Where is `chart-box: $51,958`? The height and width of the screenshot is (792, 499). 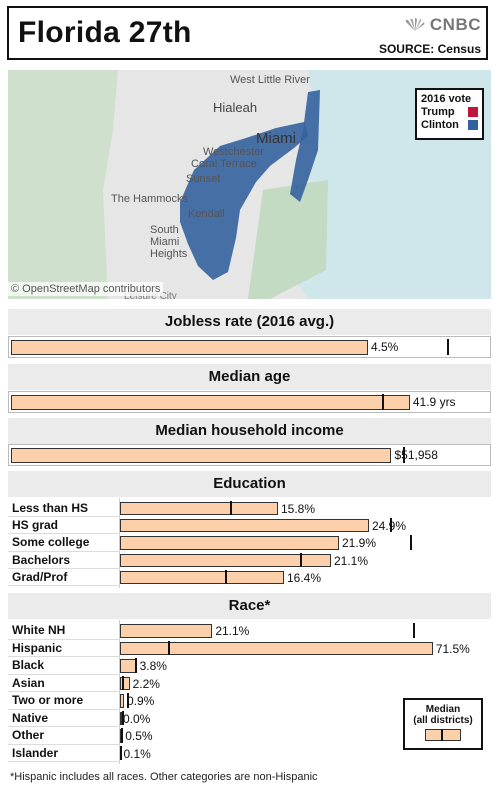
chart-box: $51,958 is located at coordinates (249, 455).